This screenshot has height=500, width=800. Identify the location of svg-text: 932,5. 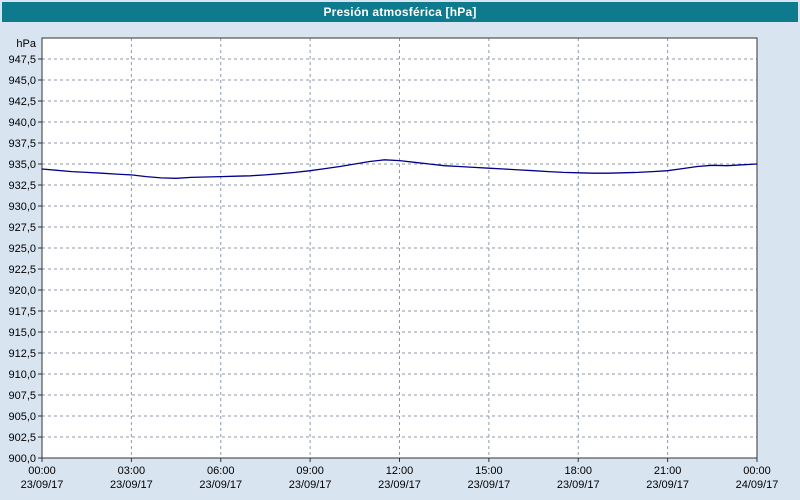
(22, 186).